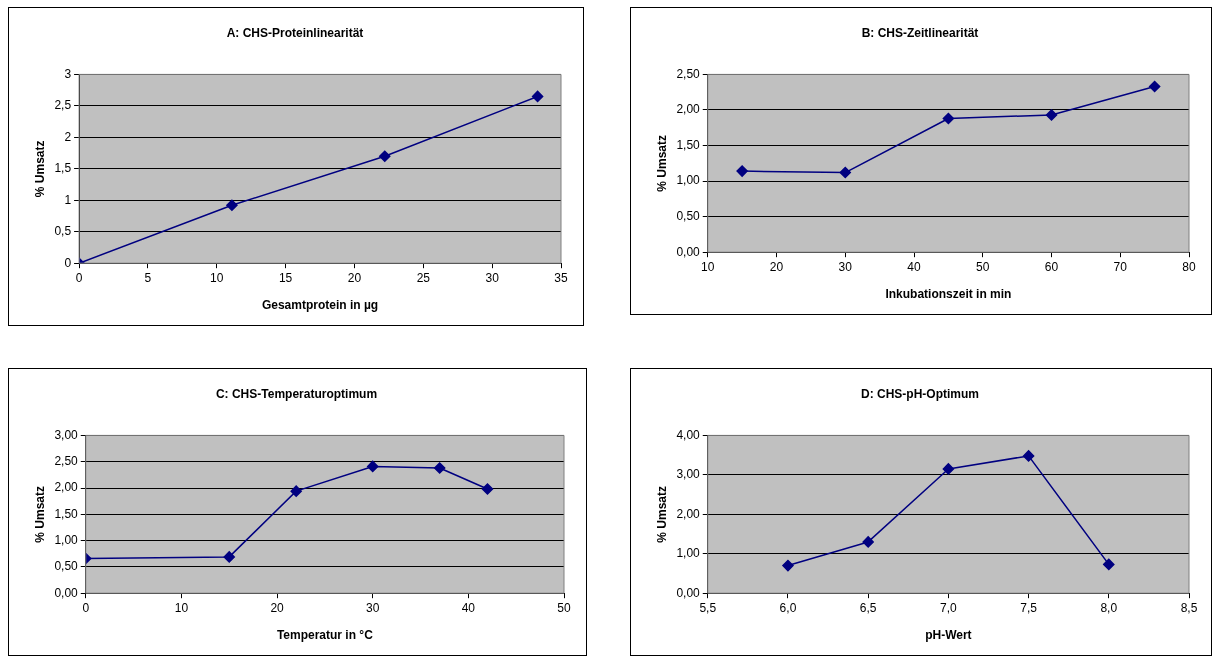 The height and width of the screenshot is (657, 1212). I want to click on y-tick-label: 2,5, so click(63, 105).